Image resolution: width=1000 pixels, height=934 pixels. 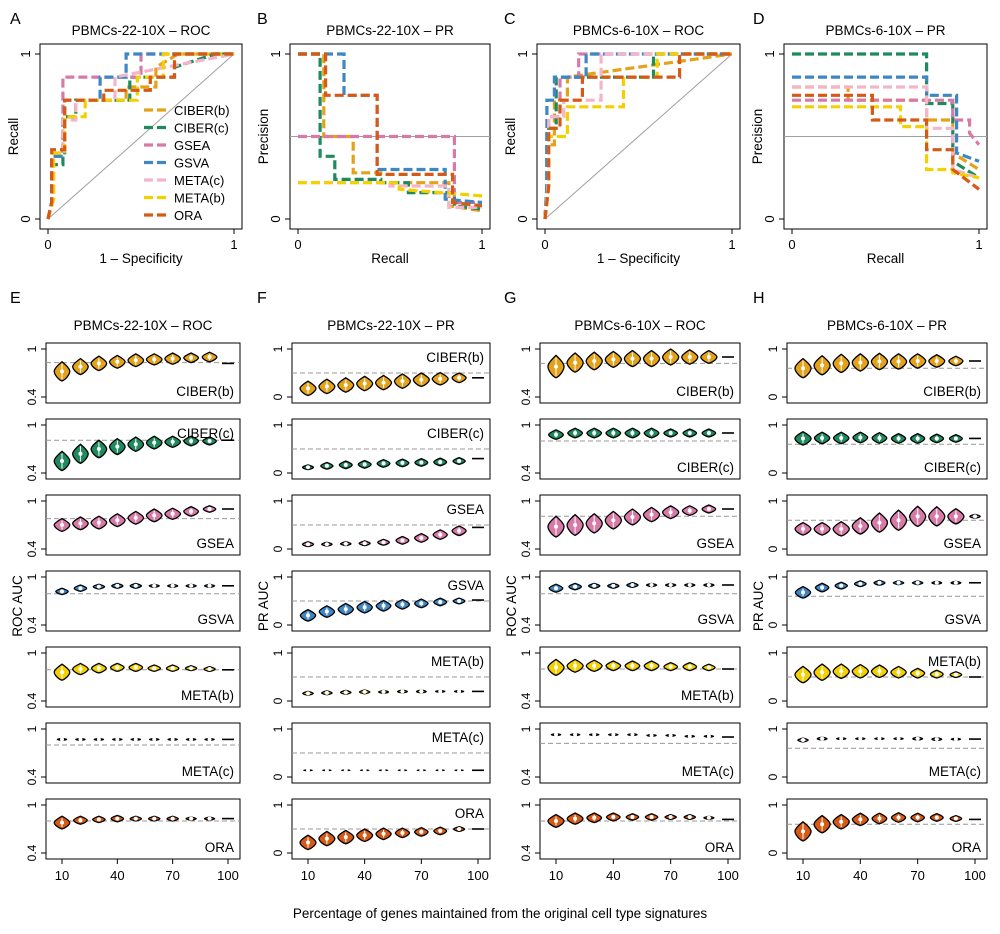 I want to click on legend-label-meta-c: META(c), so click(x=199, y=180).